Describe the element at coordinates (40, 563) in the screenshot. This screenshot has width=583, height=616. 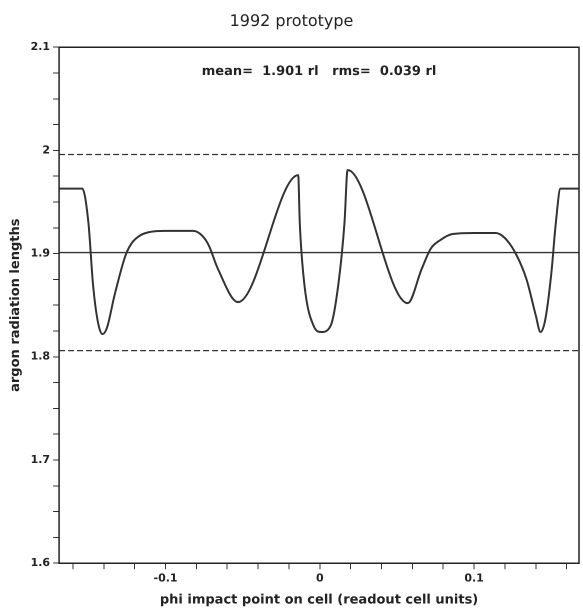
I see `y-tick-label: 1.6` at that location.